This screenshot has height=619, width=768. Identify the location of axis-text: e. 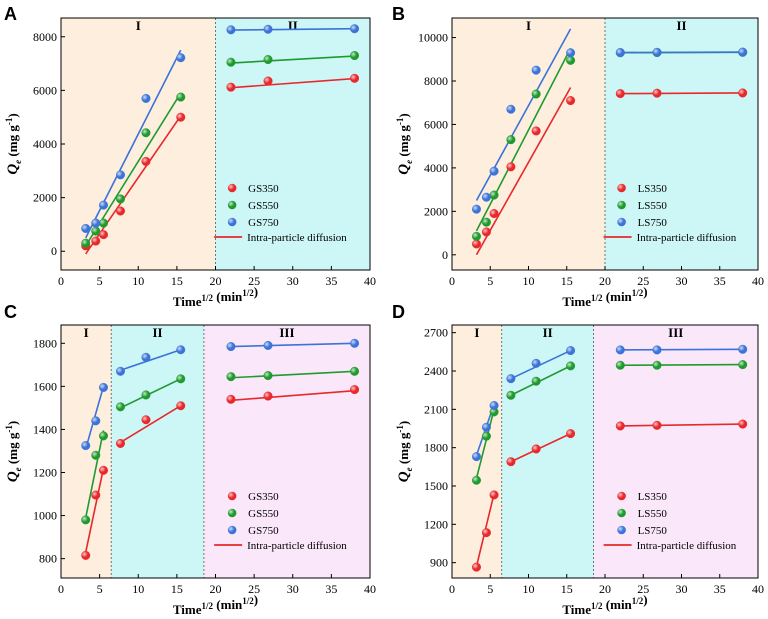
(409, 162).